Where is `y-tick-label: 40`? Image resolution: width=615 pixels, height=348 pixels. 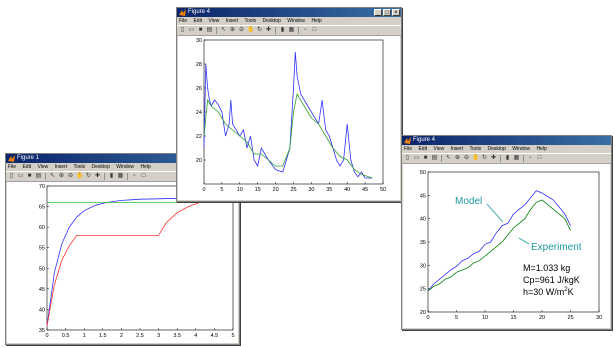
y-tick-label: 40 is located at coordinates (42, 310).